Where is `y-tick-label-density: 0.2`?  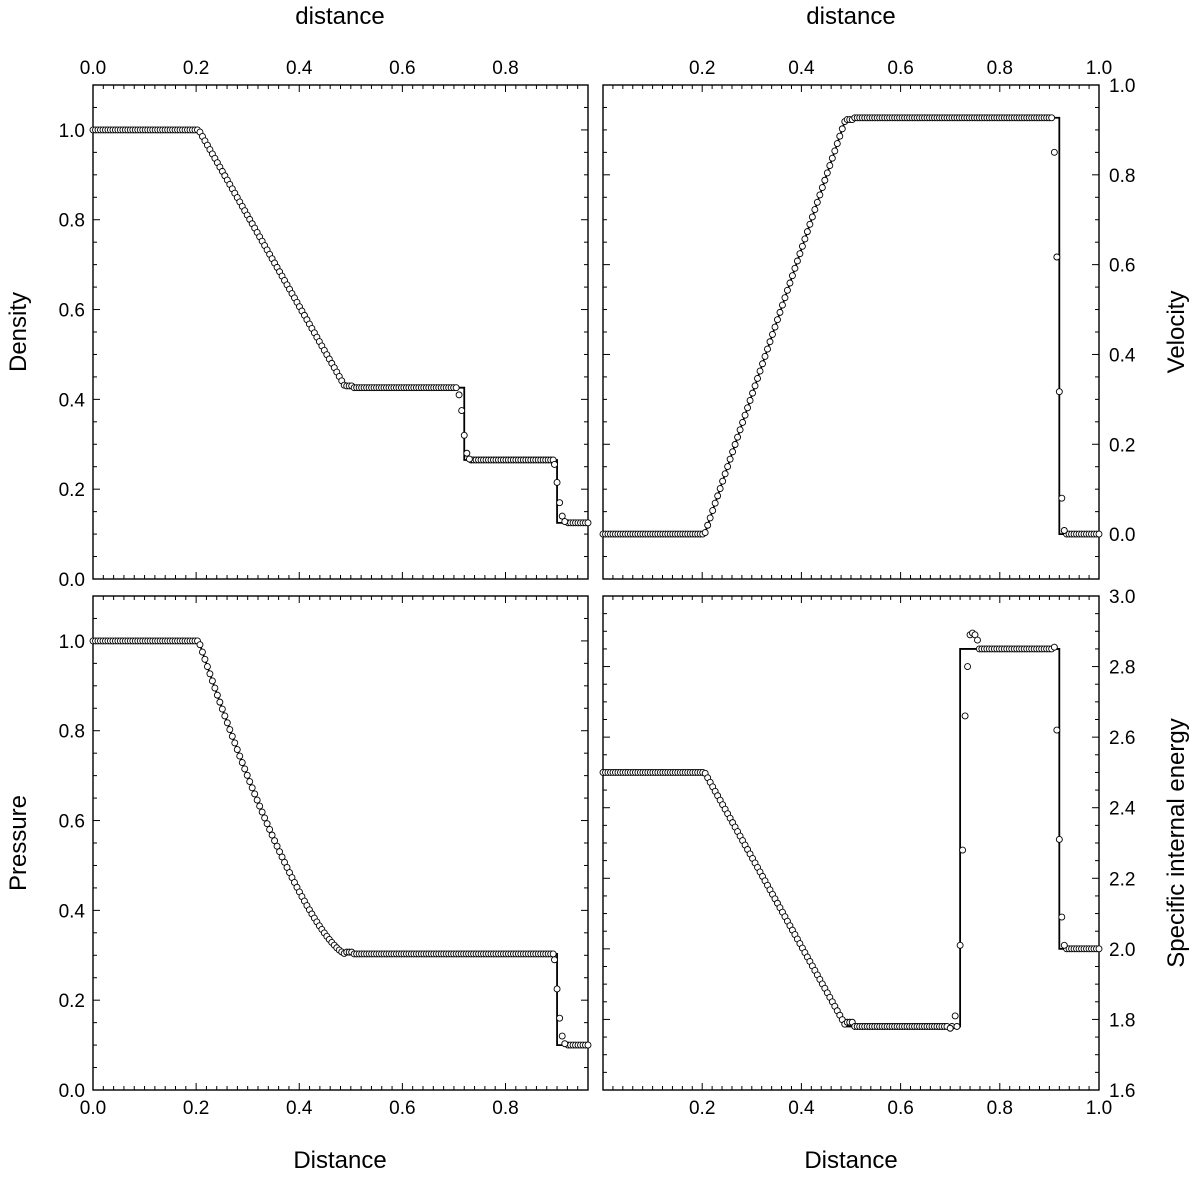 y-tick-label-density: 0.2 is located at coordinates (72, 490).